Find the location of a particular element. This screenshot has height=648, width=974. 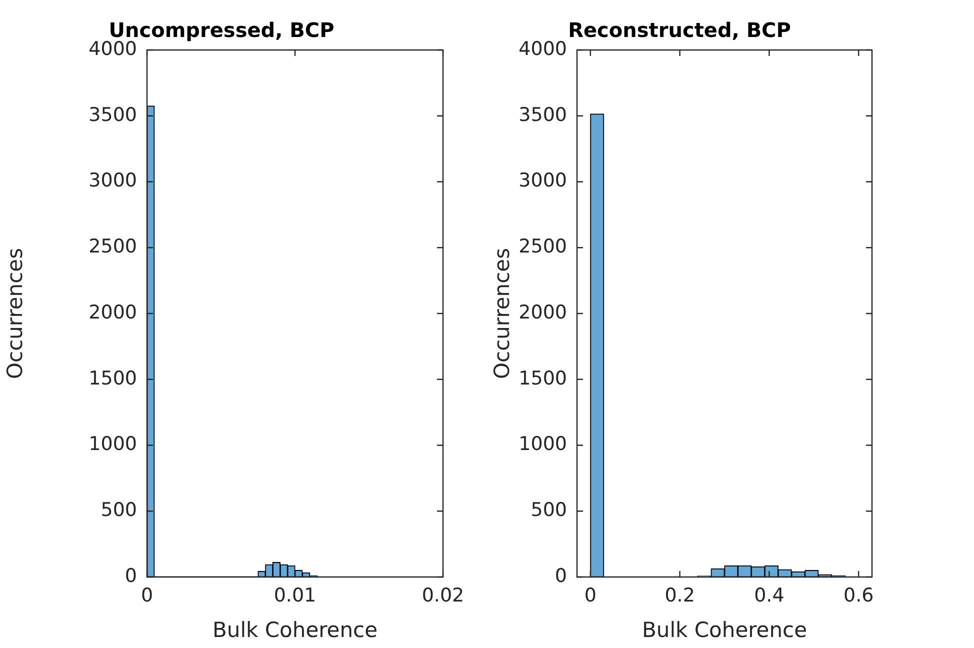

y-tick-label: 4000 is located at coordinates (542, 49).